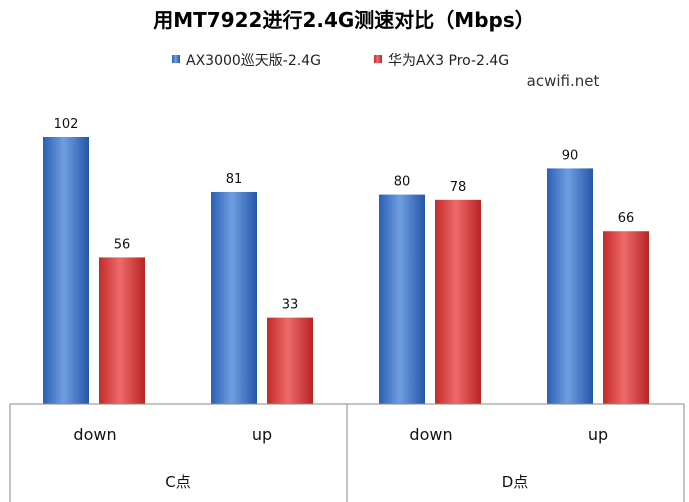  I want to click on value-label-s0-c0: 102, so click(66, 124).